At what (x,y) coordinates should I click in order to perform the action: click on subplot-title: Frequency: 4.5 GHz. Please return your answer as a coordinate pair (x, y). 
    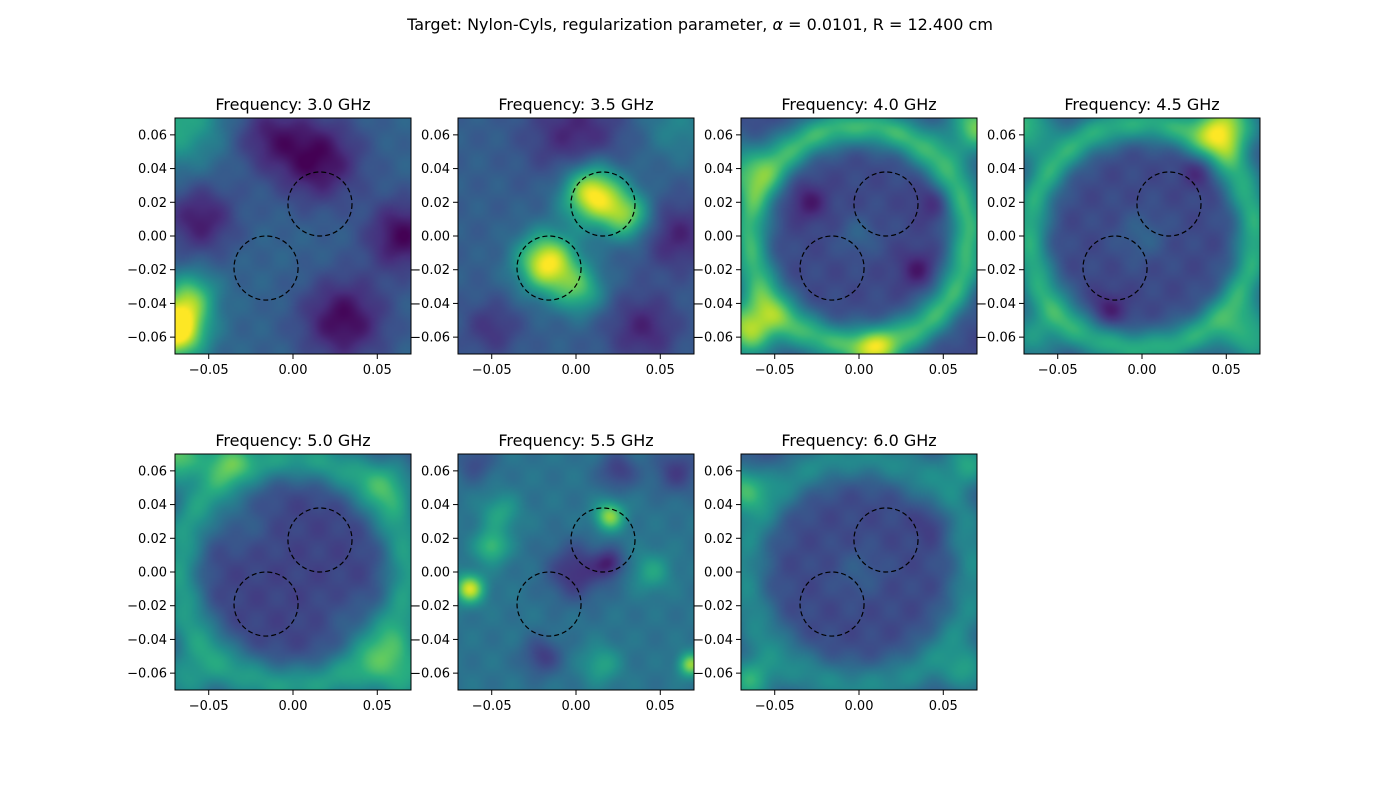
    Looking at the image, I should click on (1141, 104).